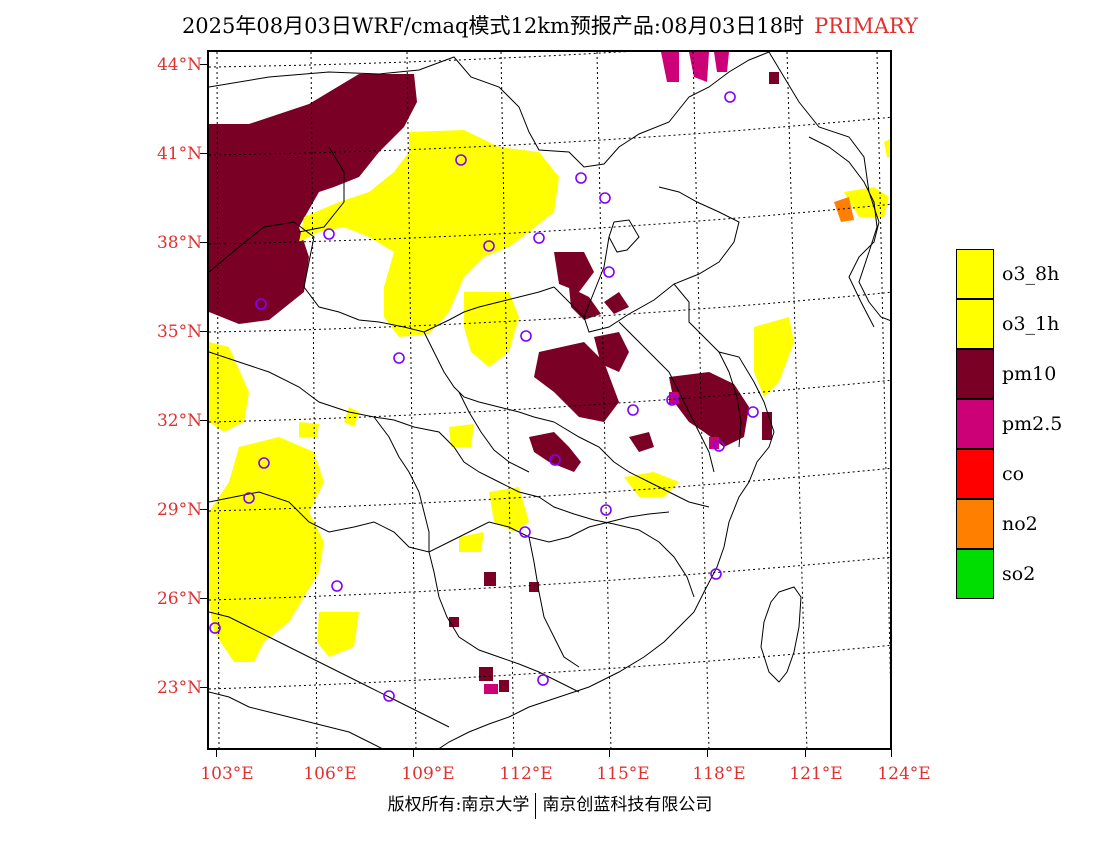 The height and width of the screenshot is (850, 1100). Describe the element at coordinates (458, 805) in the screenshot. I see `copyright-left: 版权所有:南京大学` at that location.